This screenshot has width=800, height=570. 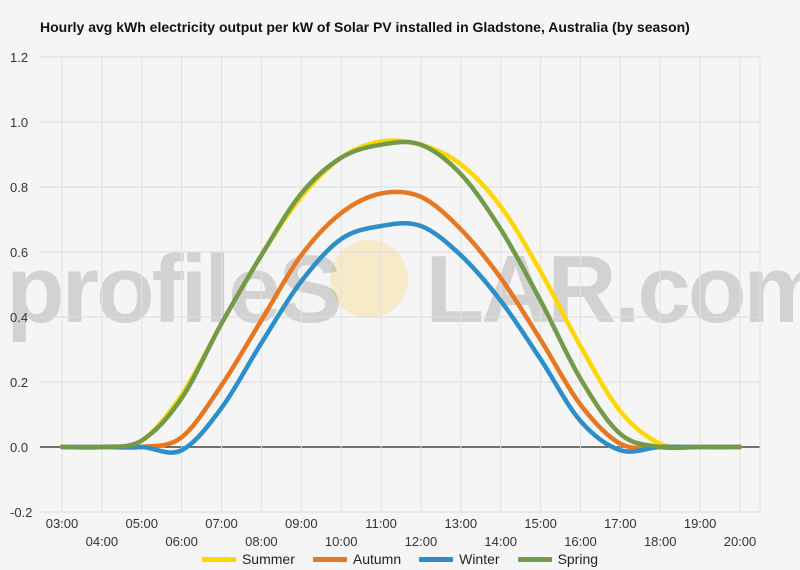 What do you see at coordinates (740, 541) in the screenshot?
I see `x-tick-label: 20:00` at bounding box center [740, 541].